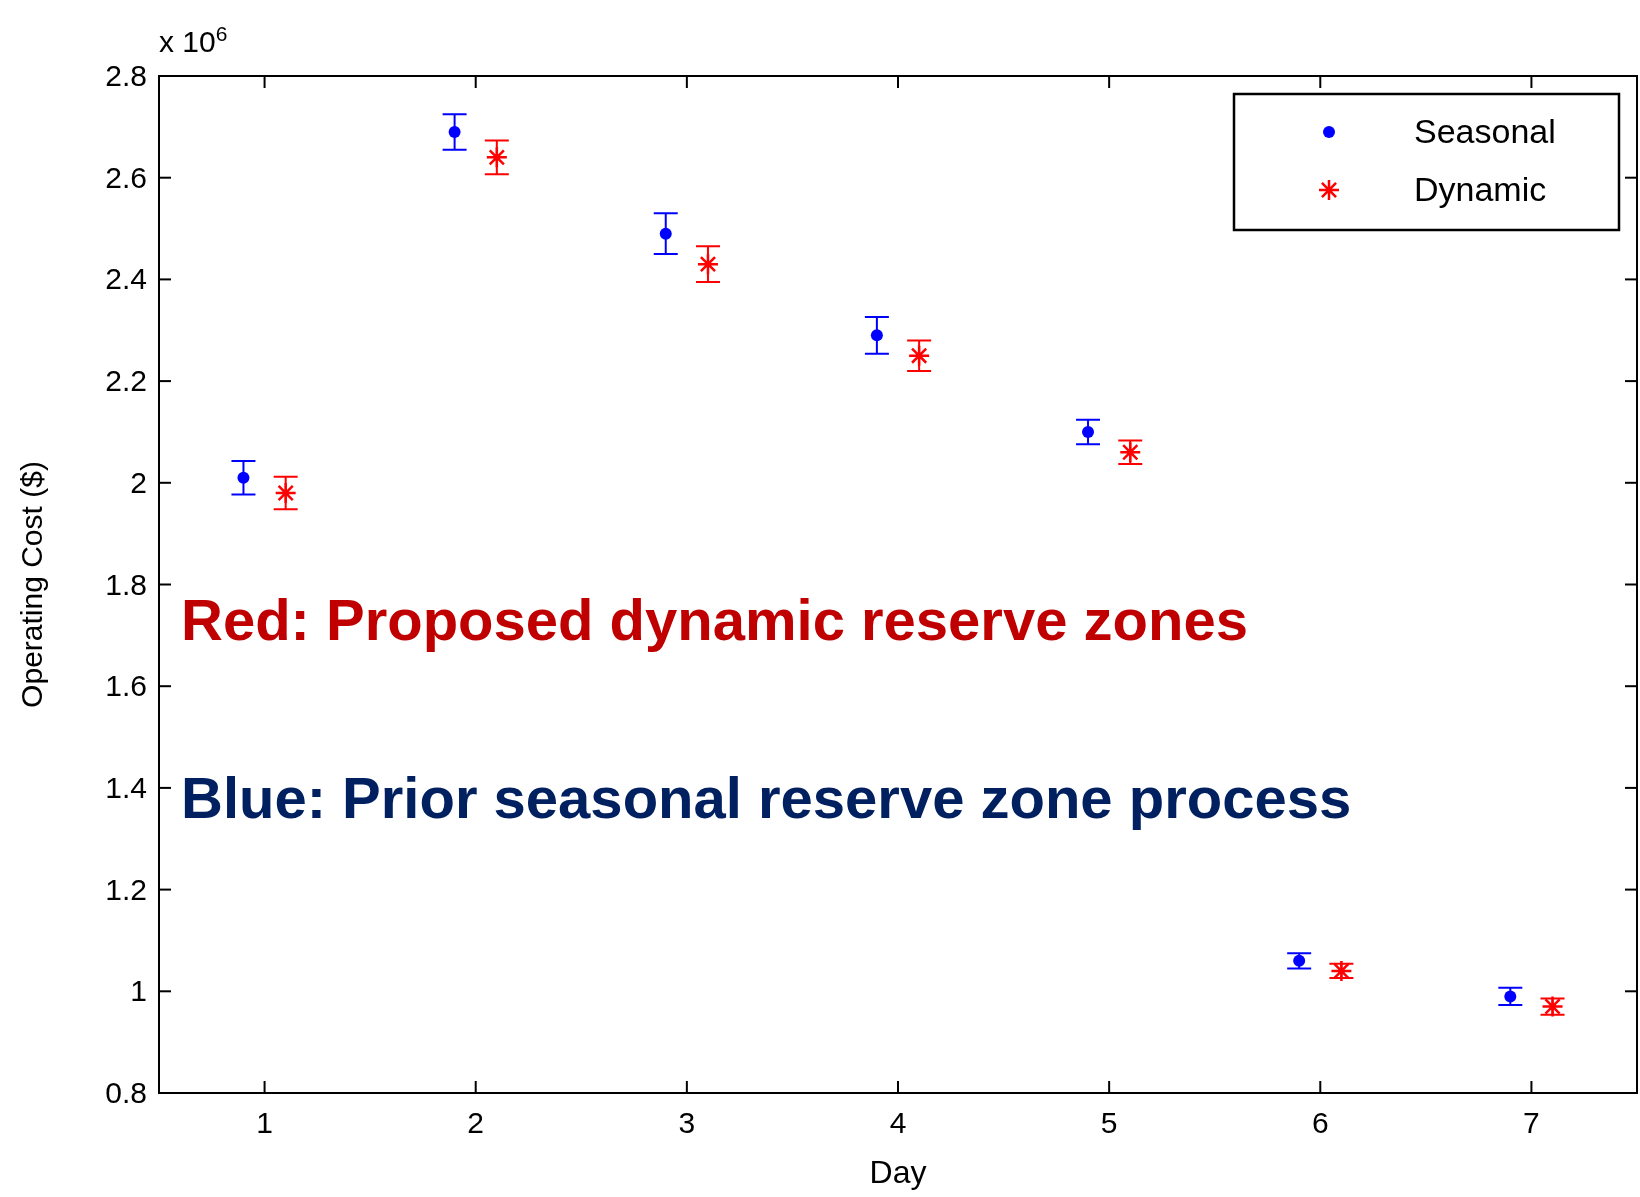 The image size is (1640, 1197). Describe the element at coordinates (193, 39) in the screenshot. I see `text: x 10$^{6}$` at that location.